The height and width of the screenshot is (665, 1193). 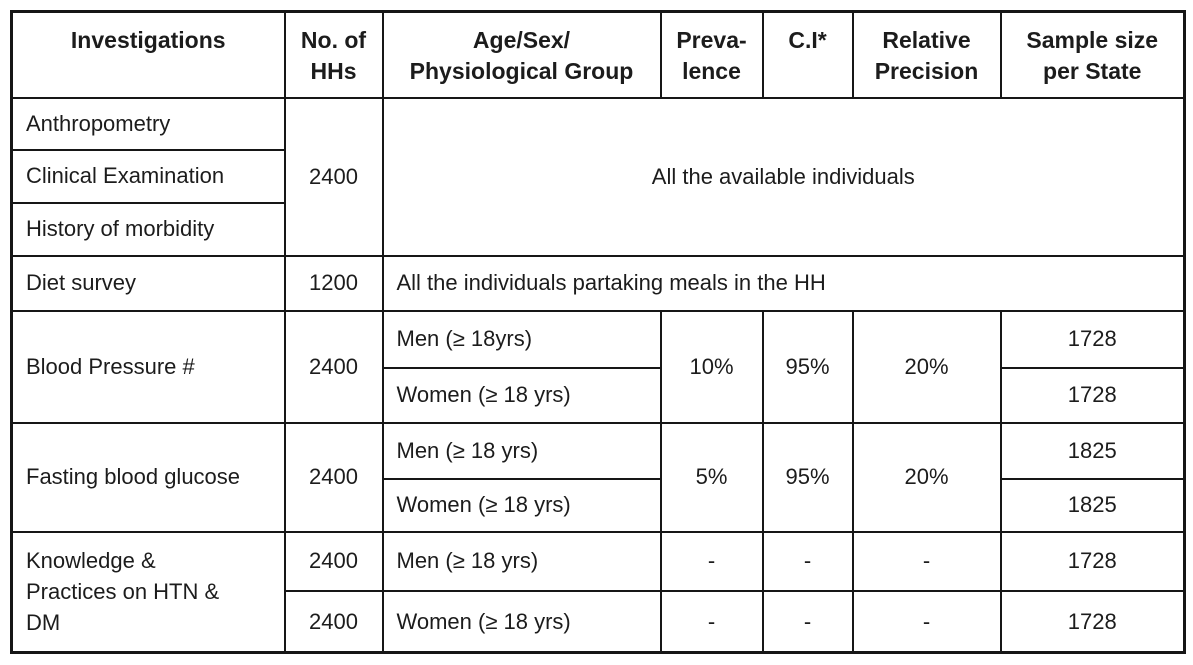 What do you see at coordinates (926, 54) in the screenshot?
I see `header-relative-precision: Relative Precision` at bounding box center [926, 54].